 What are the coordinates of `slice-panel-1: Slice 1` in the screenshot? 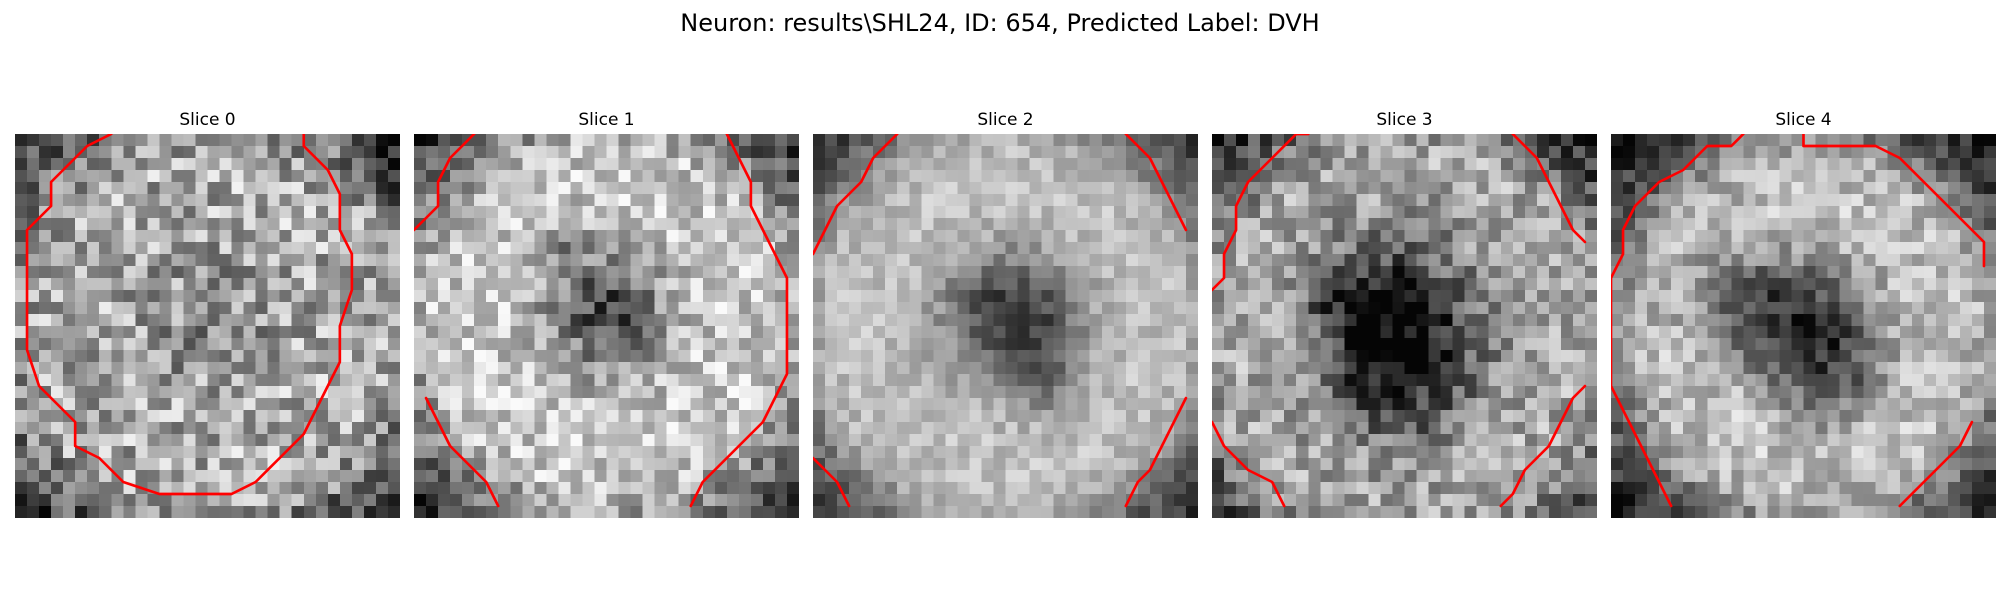 It's located at (606, 313).